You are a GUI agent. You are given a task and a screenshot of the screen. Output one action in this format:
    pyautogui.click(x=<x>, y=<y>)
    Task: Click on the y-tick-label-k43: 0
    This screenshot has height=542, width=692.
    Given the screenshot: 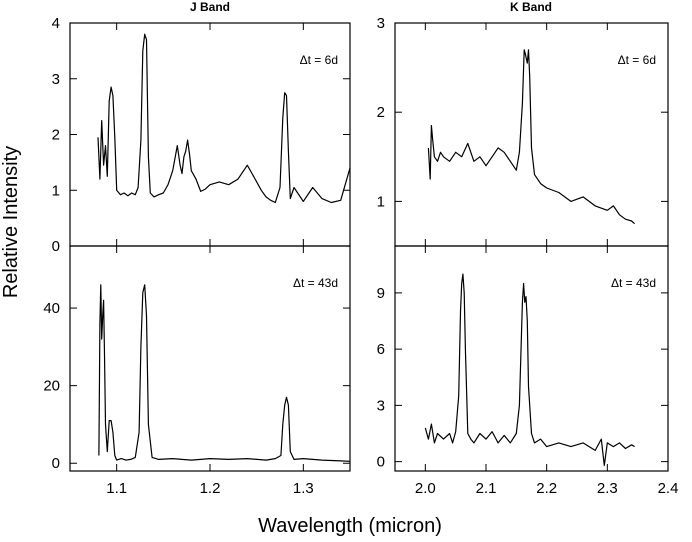 What is the action you would take?
    pyautogui.click(x=381, y=462)
    